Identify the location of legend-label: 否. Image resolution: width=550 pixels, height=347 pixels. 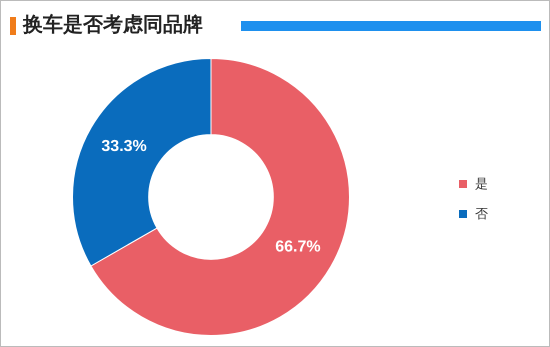
(481, 214).